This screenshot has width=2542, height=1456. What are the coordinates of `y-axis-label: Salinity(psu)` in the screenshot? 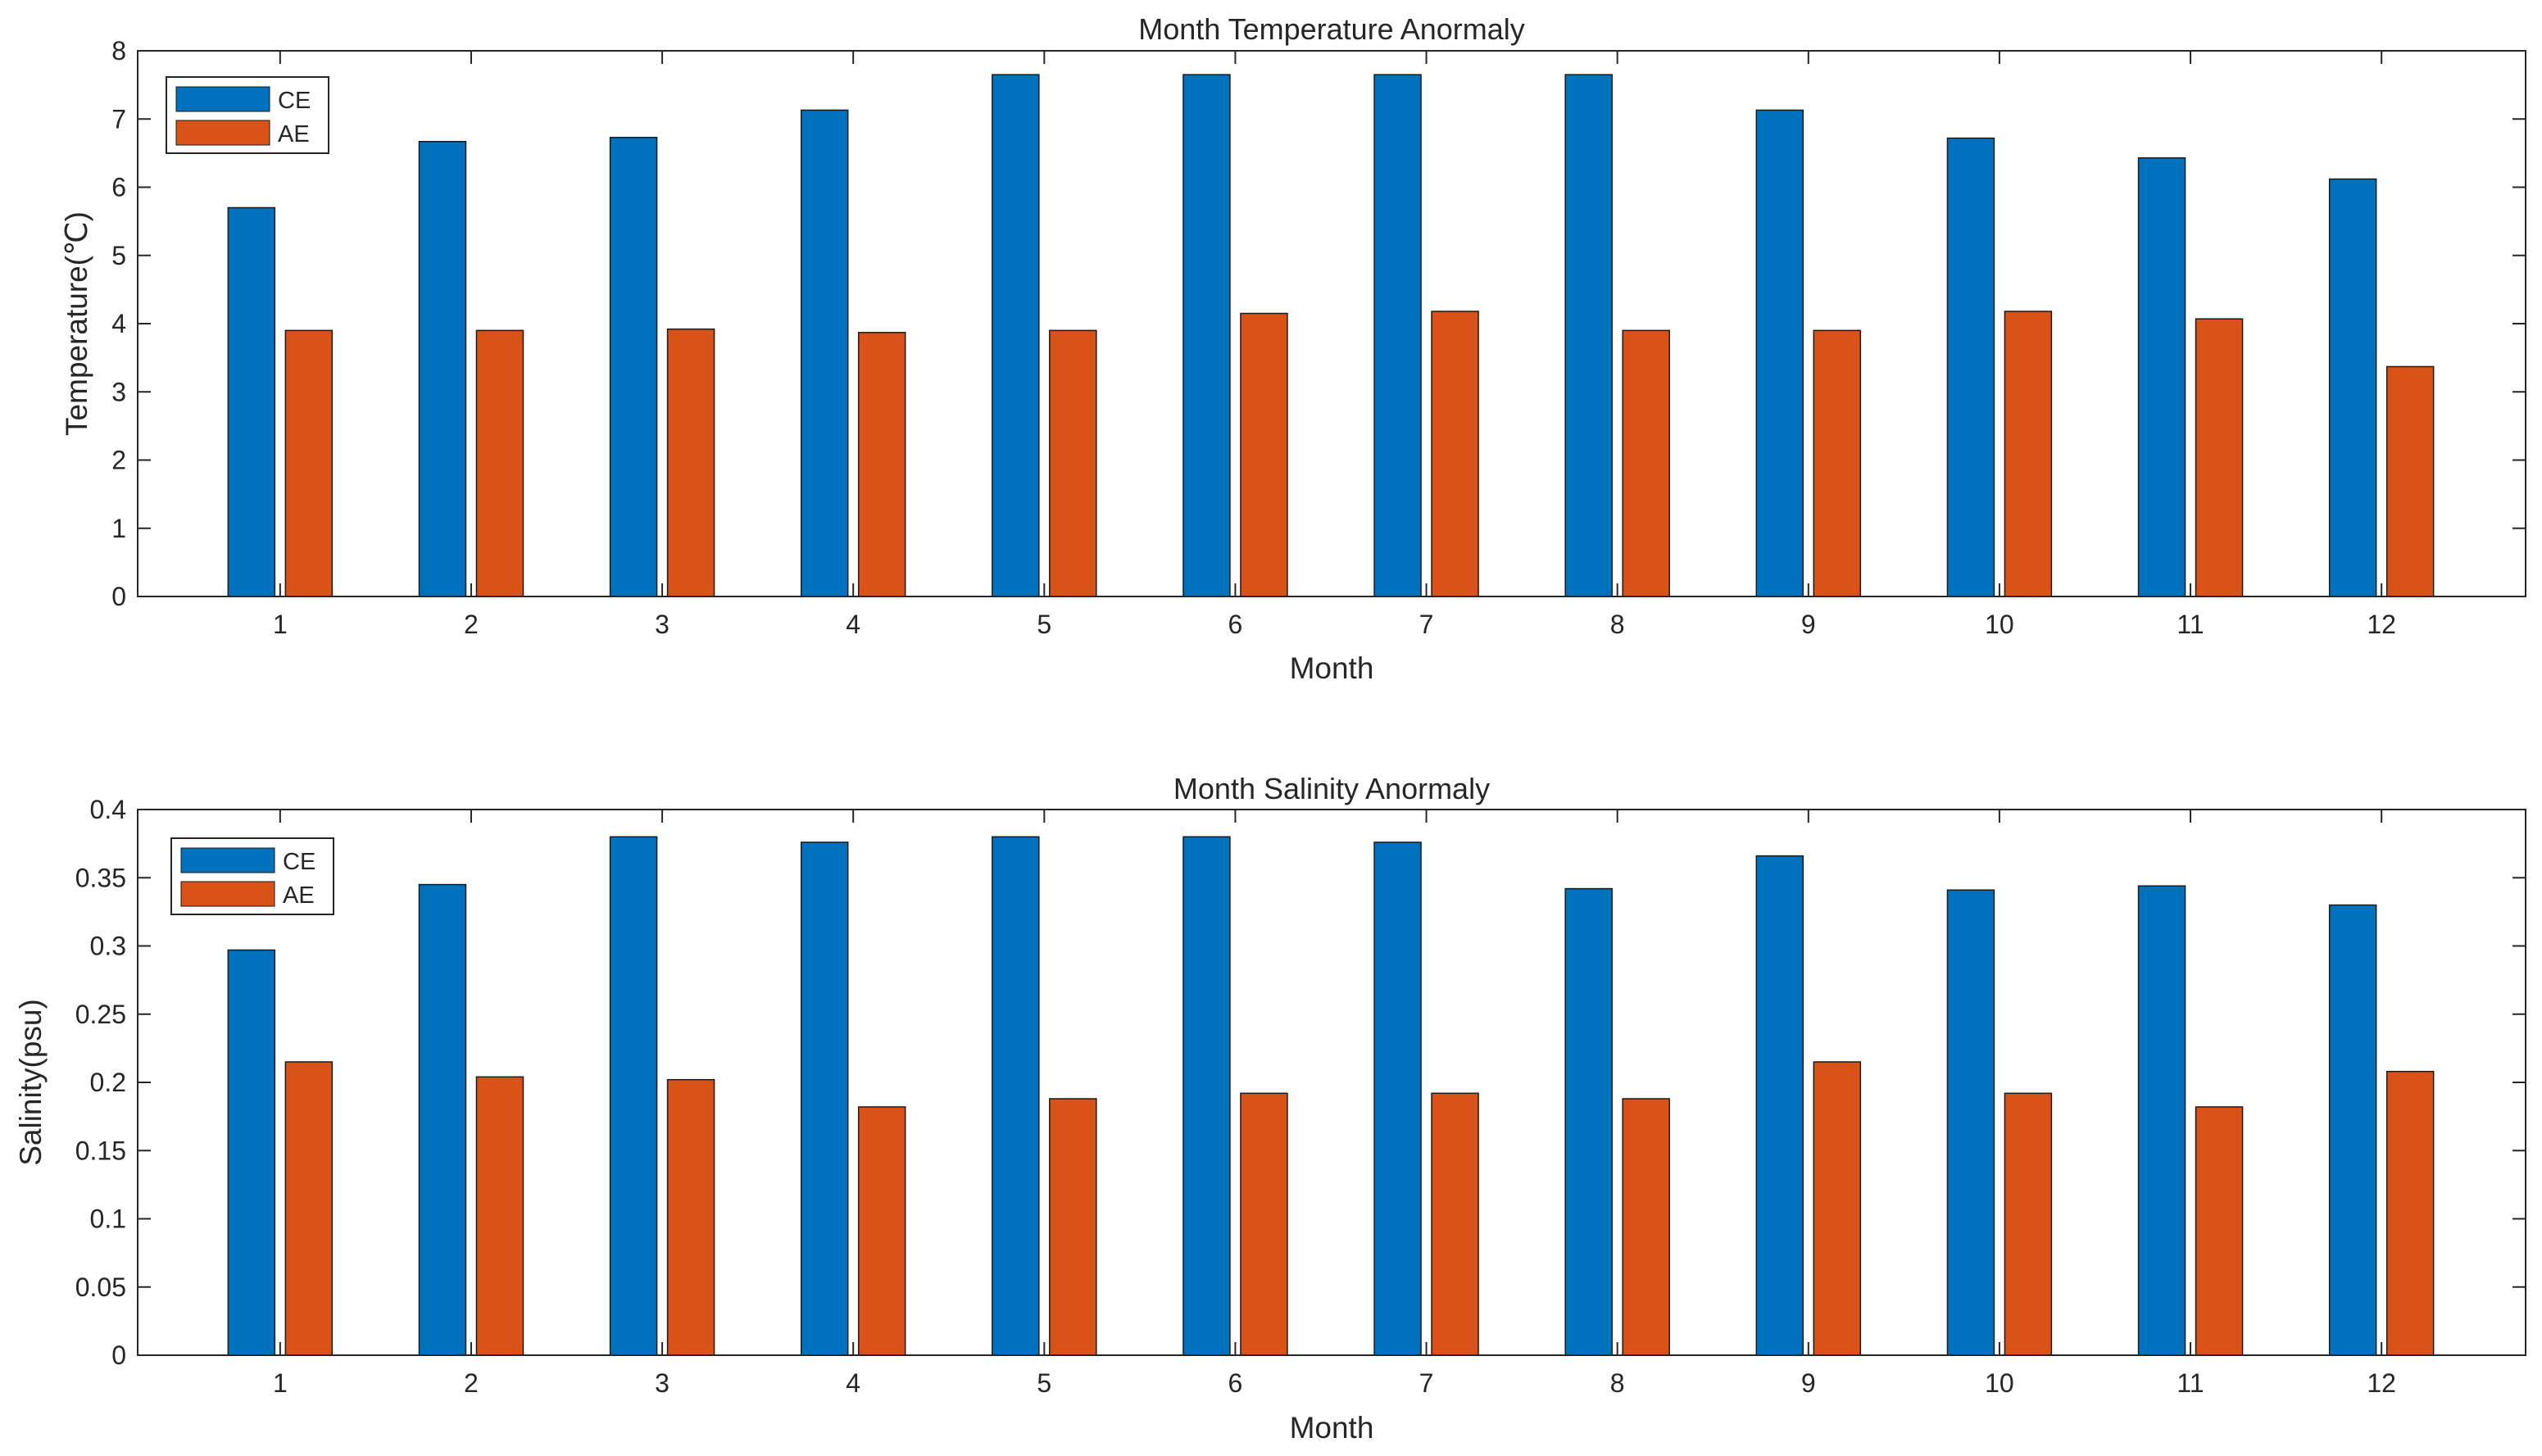 It's located at (31, 1082).